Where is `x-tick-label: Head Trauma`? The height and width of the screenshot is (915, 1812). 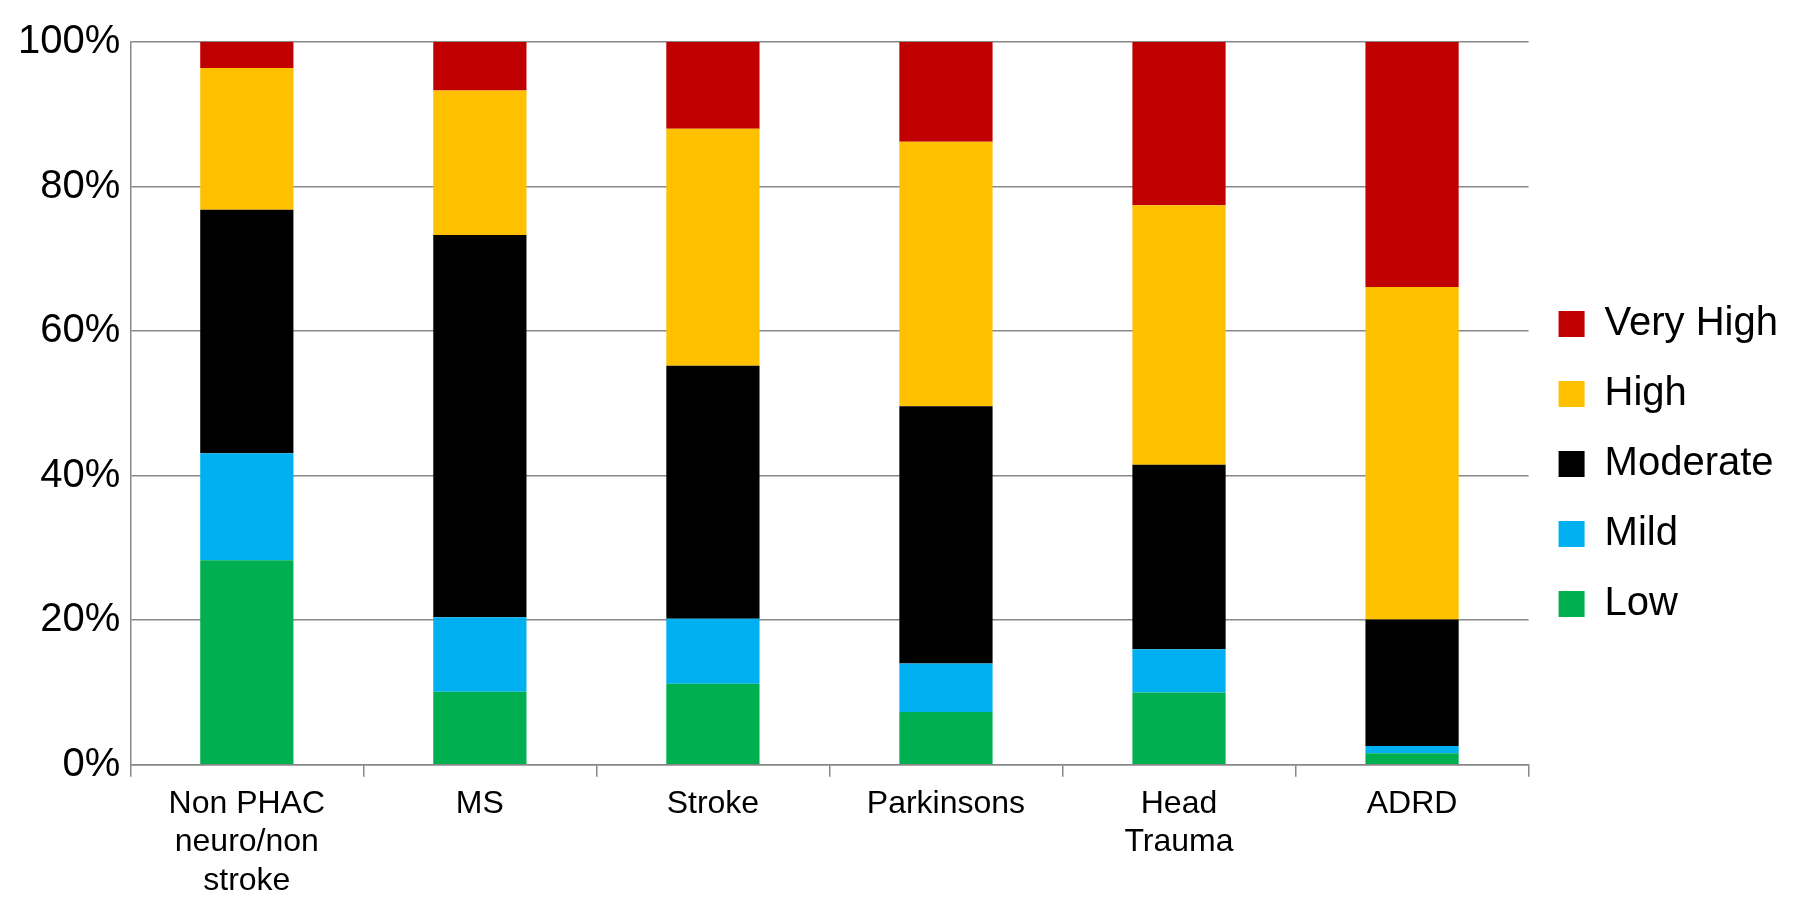 x-tick-label: Head Trauma is located at coordinates (1179, 821).